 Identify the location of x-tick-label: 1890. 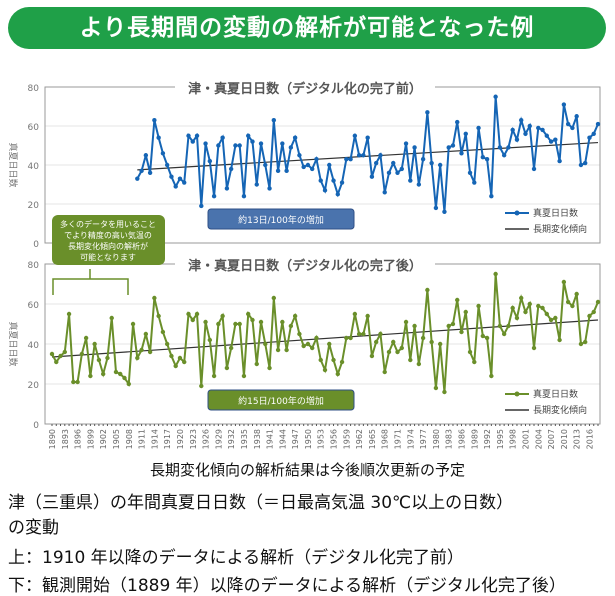
(52, 439).